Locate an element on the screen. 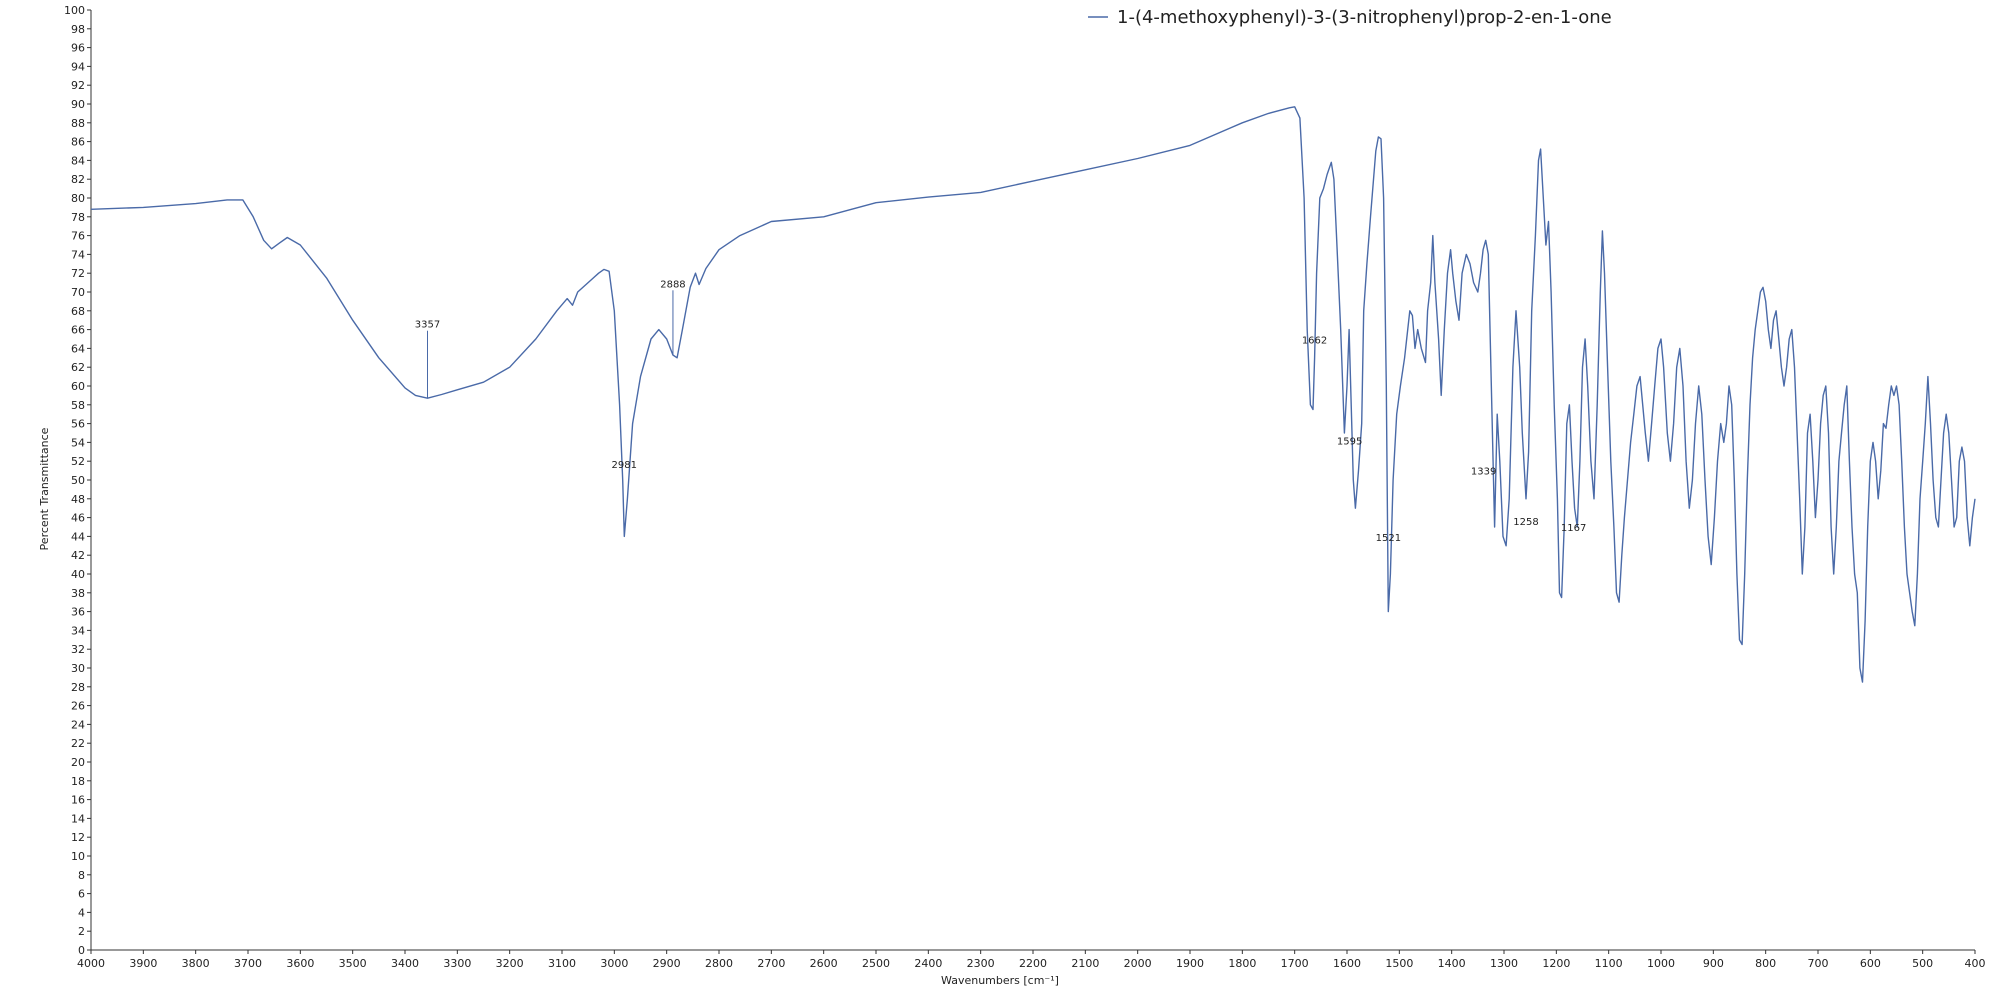  x-tick-label: 1900 is located at coordinates (1190, 963).